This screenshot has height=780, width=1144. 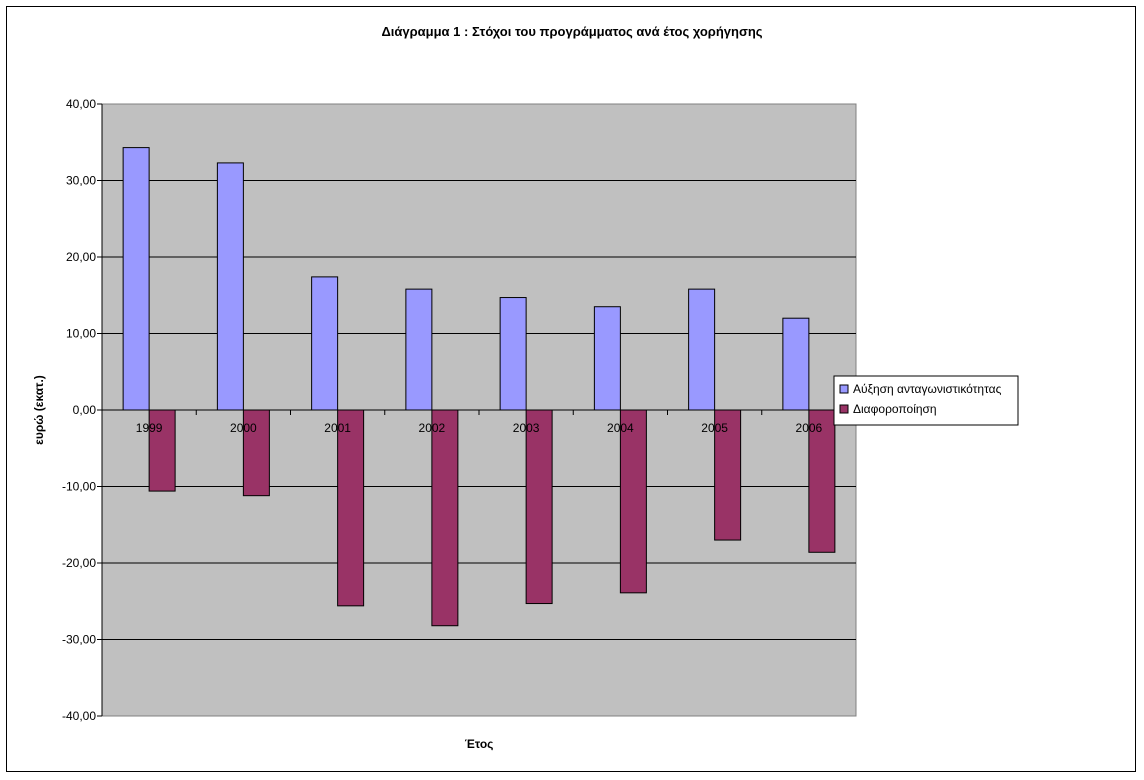 I want to click on x-tick-label: 2005, so click(x=714, y=428).